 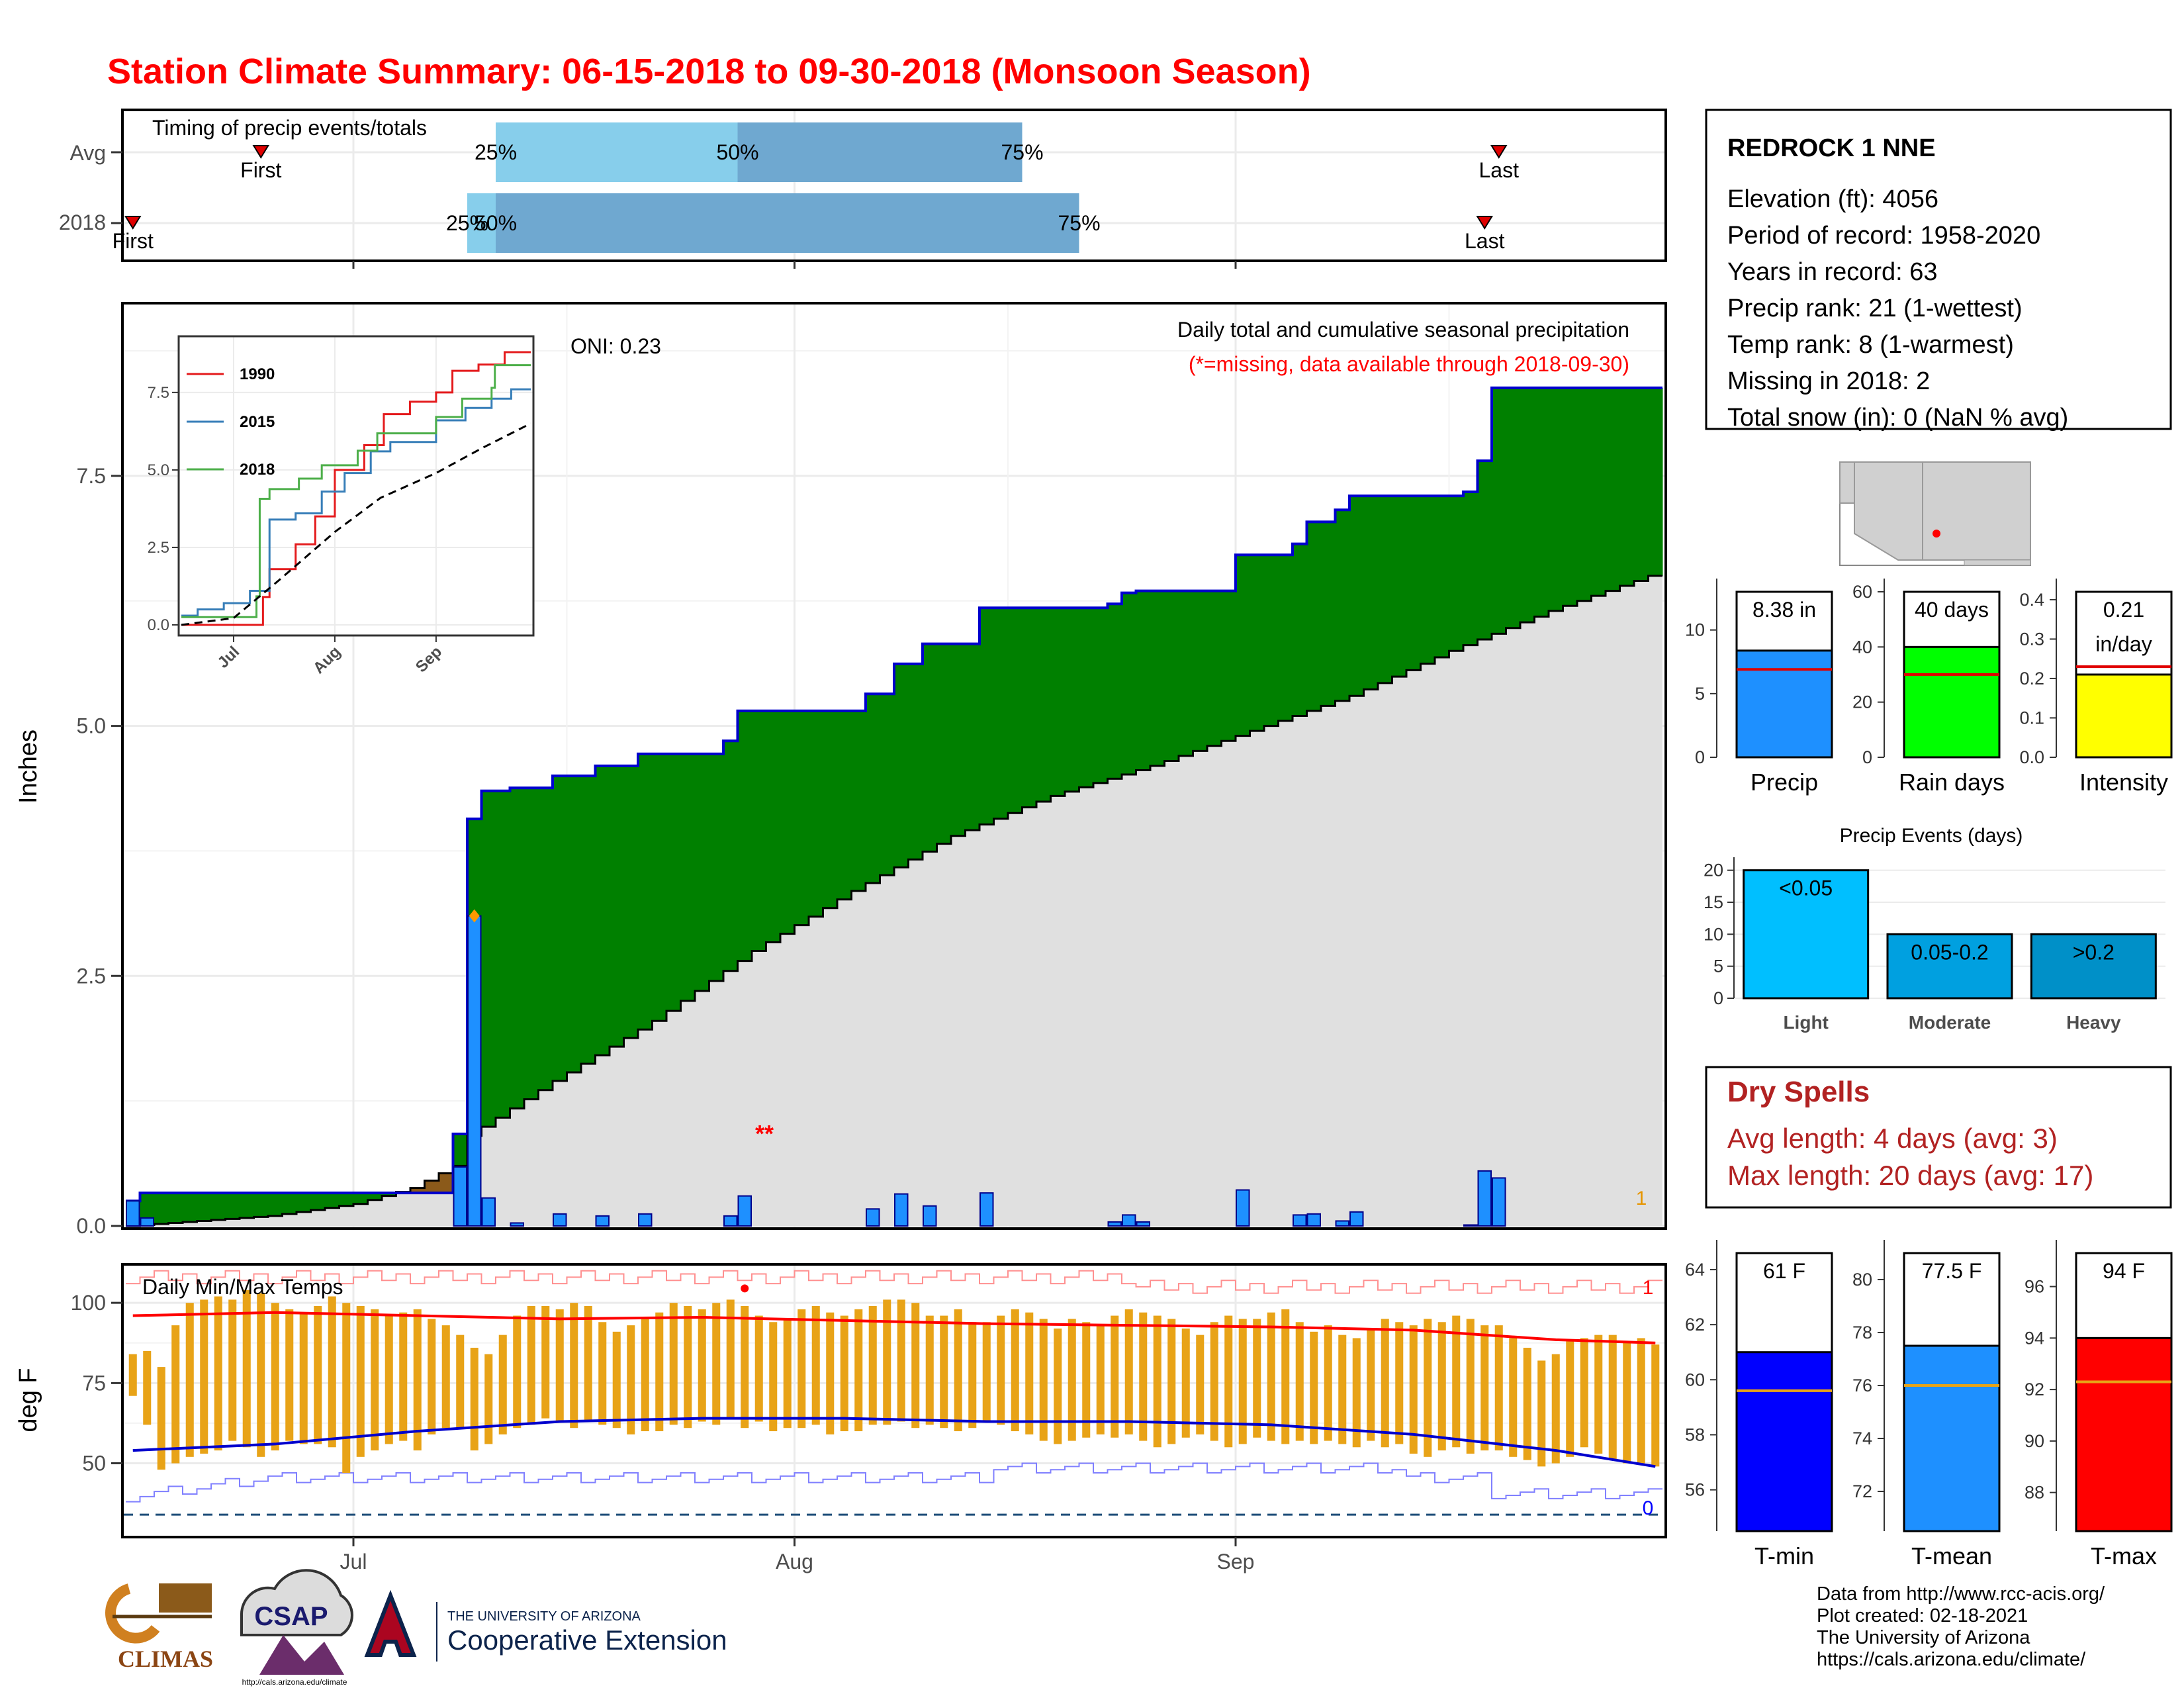 I want to click on inset-y-tick-label: 5.0, so click(x=159, y=470).